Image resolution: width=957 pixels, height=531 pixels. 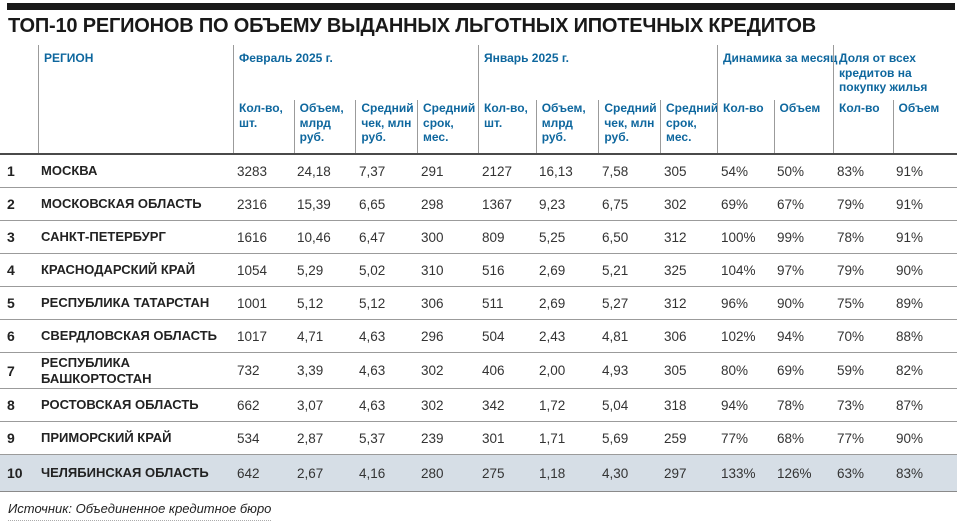 I want to click on rank-cell: 9, so click(x=11, y=438).